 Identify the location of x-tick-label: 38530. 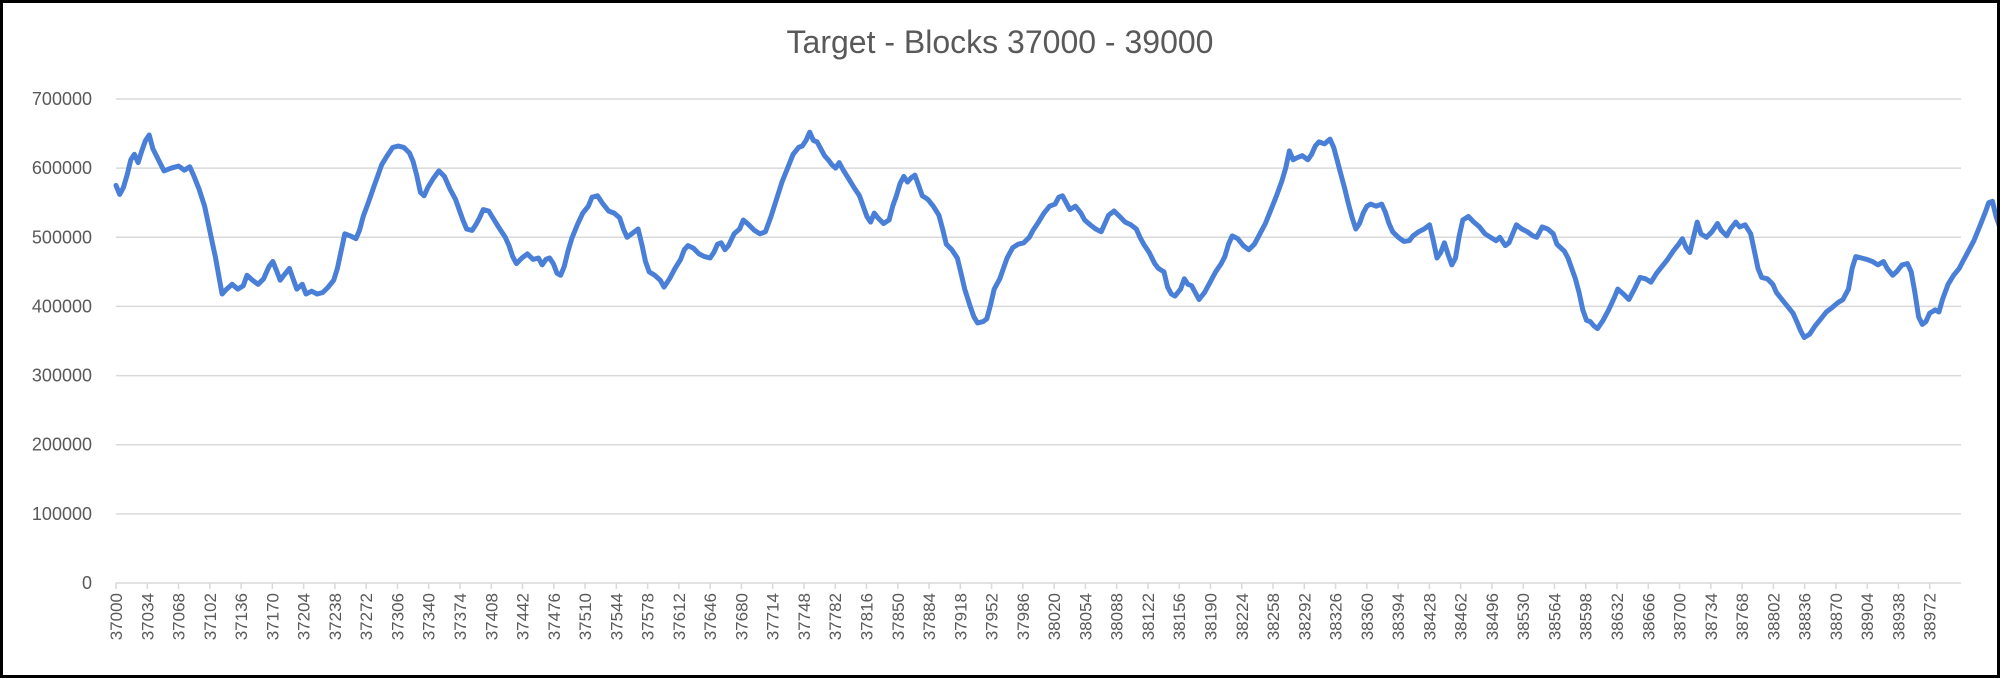
(1523, 616).